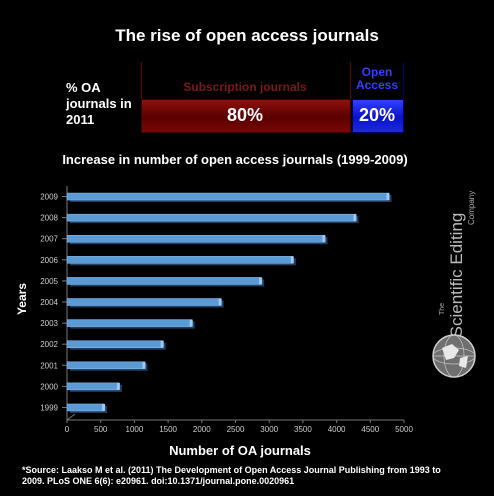 The height and width of the screenshot is (496, 494). I want to click on subscription-share-bar, so click(246, 116).